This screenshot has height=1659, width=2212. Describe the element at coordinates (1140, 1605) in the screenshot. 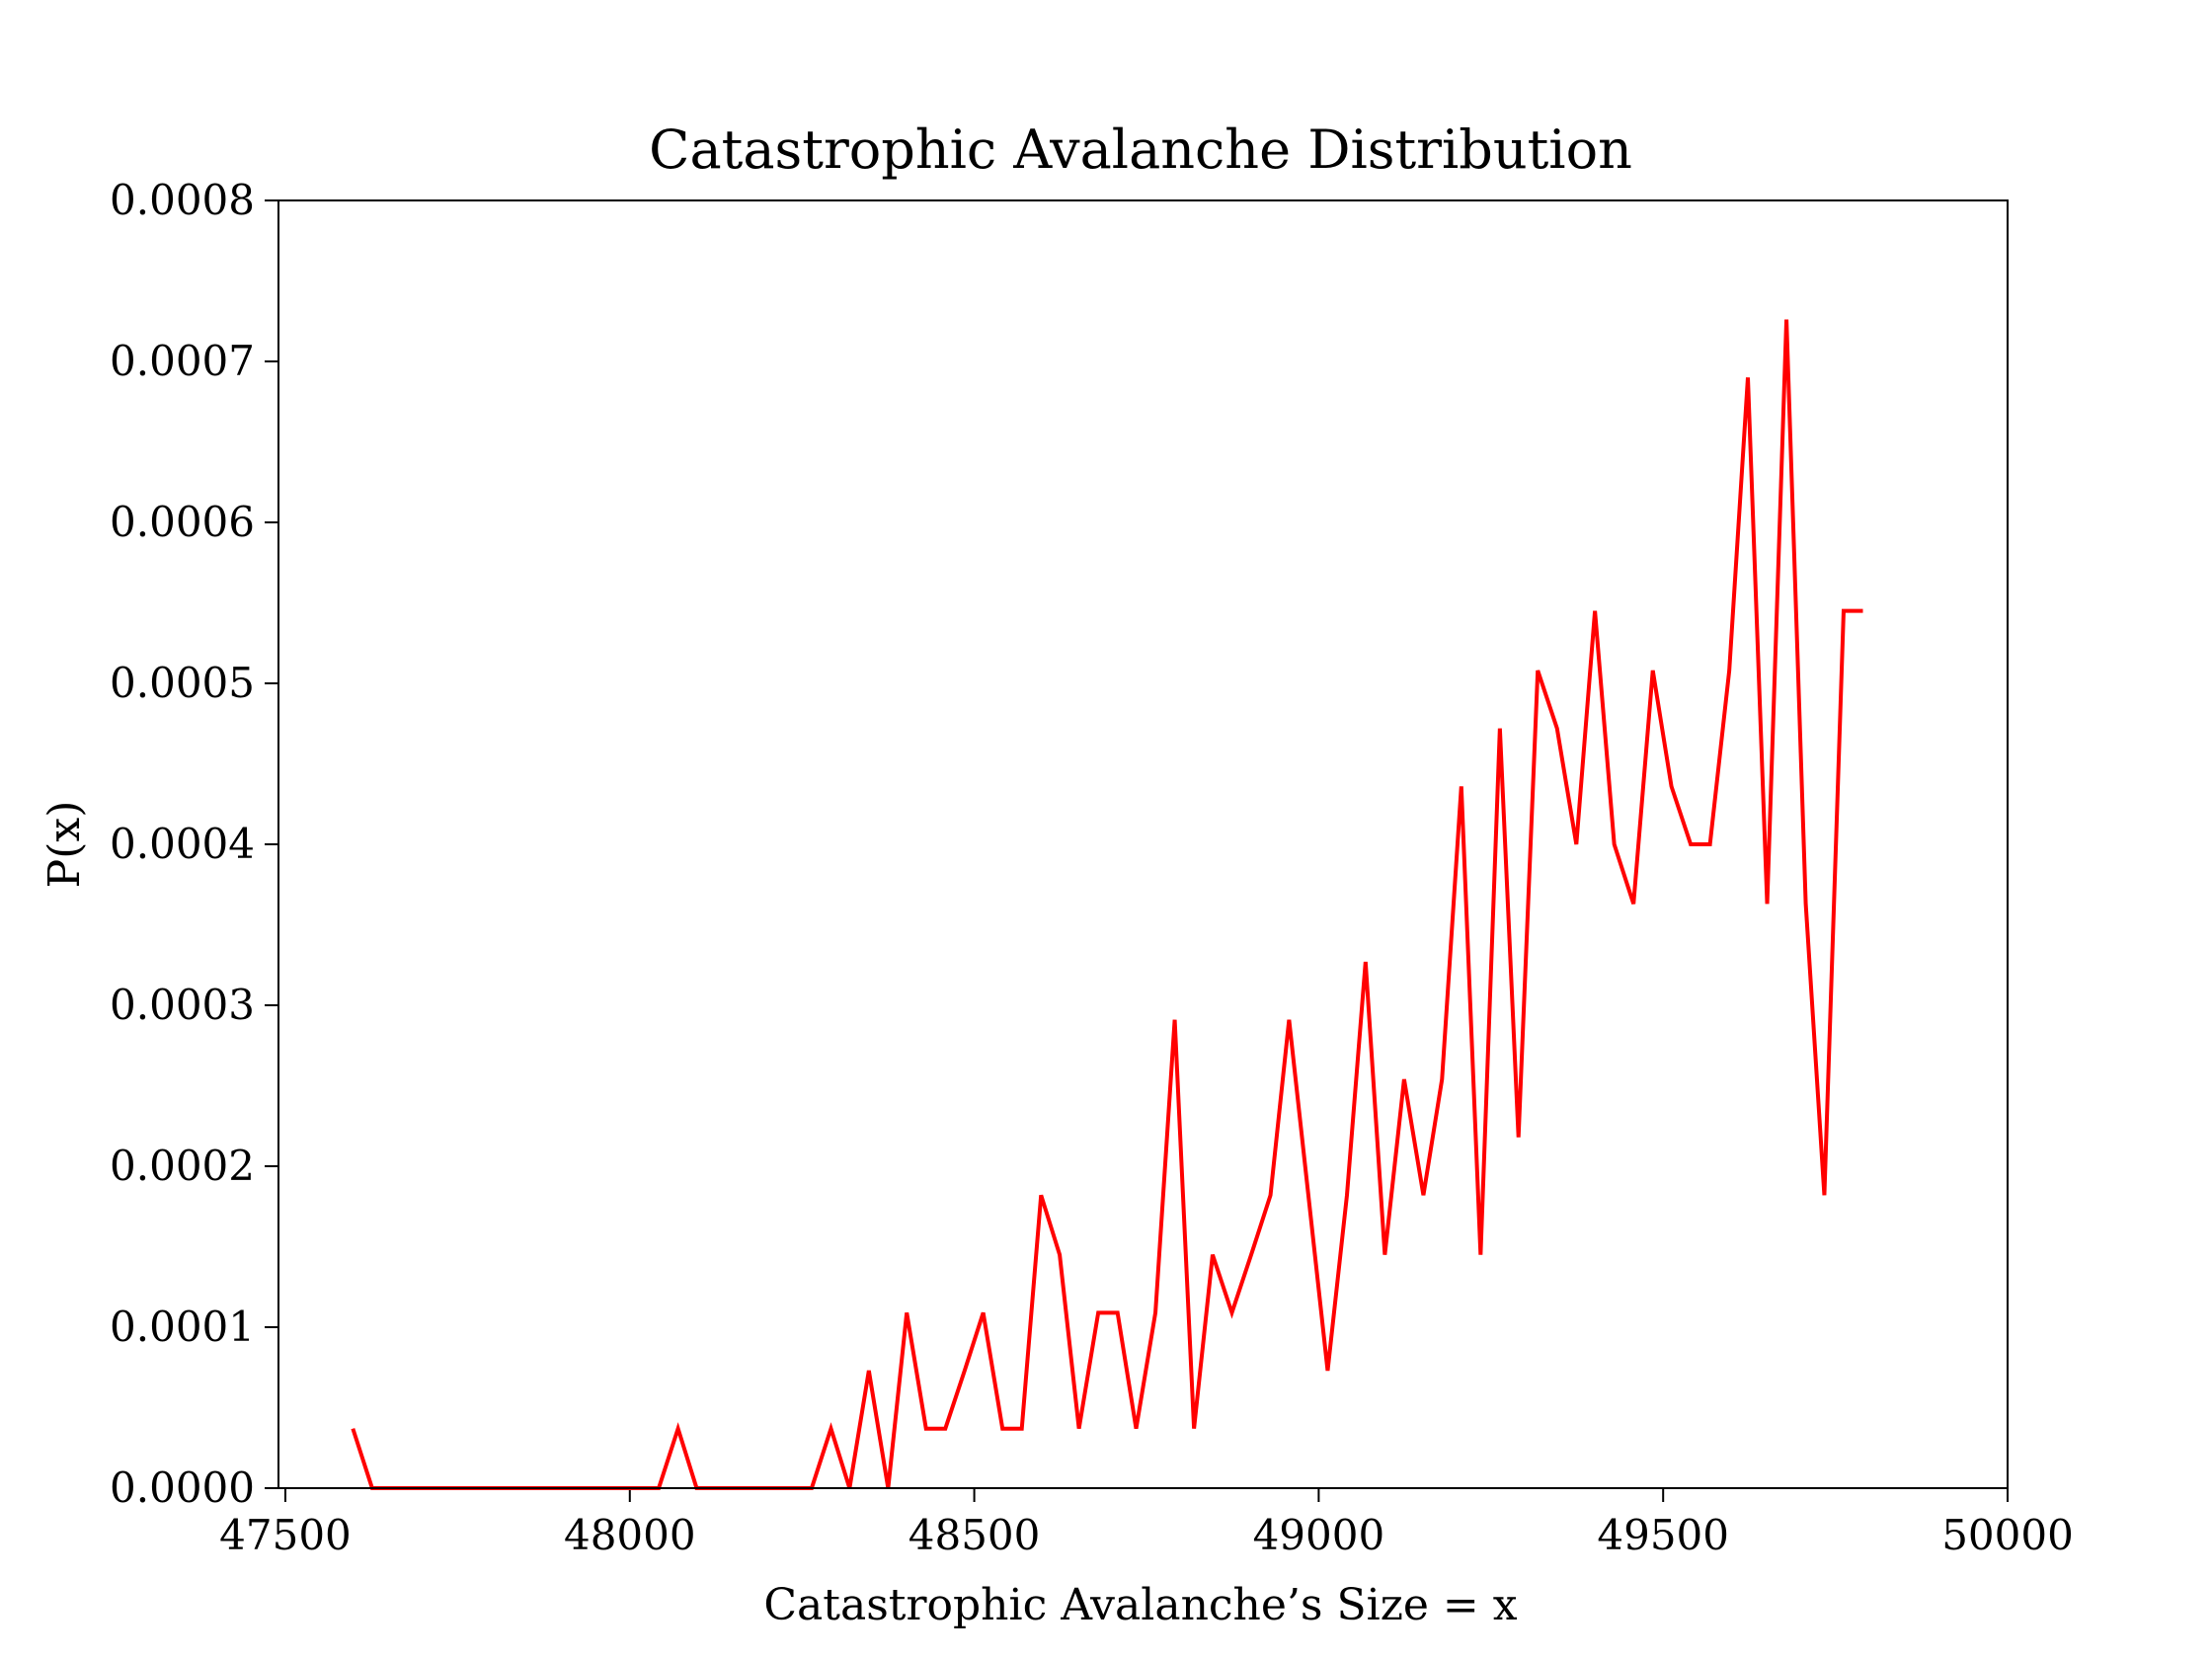

I see `x-axis-label: Catastrophic Avalanche’s Size = x` at that location.